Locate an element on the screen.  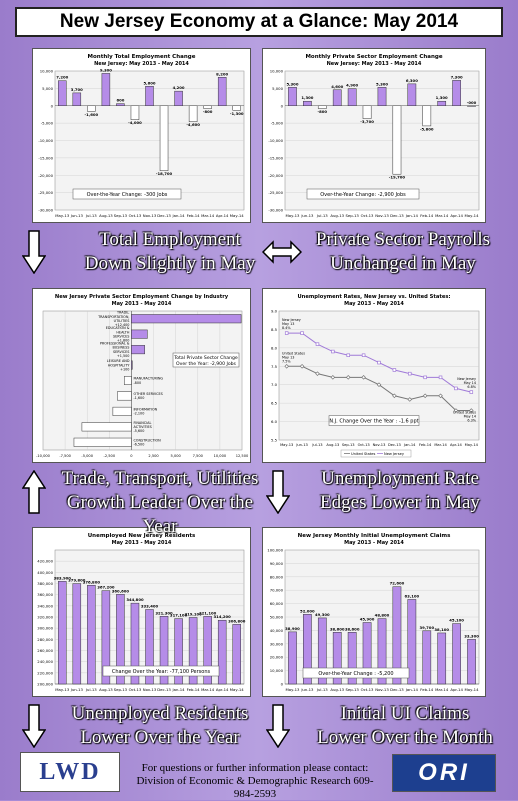
data-label: 52,000 is located at coordinates (307, 610).